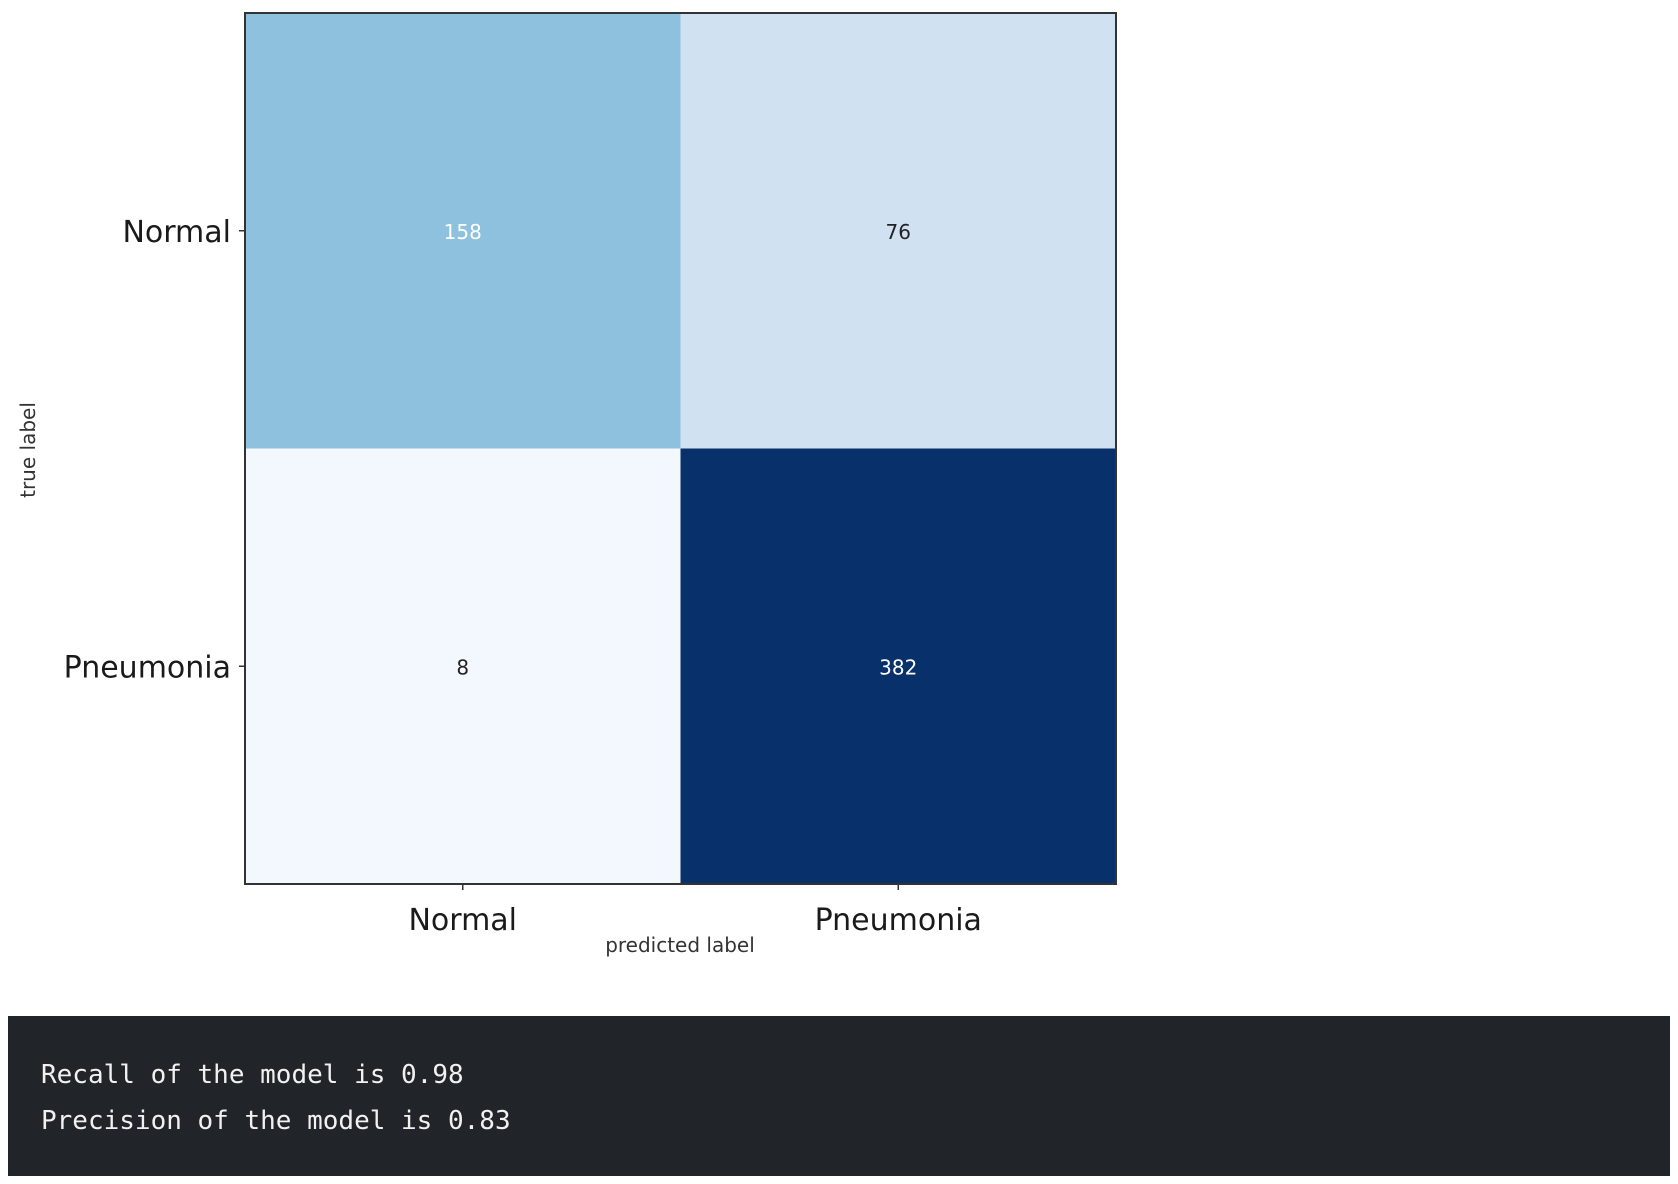 The image size is (1678, 1184). What do you see at coordinates (276, 1121) in the screenshot?
I see `precision-output-line: Precision of the model is 0.83` at bounding box center [276, 1121].